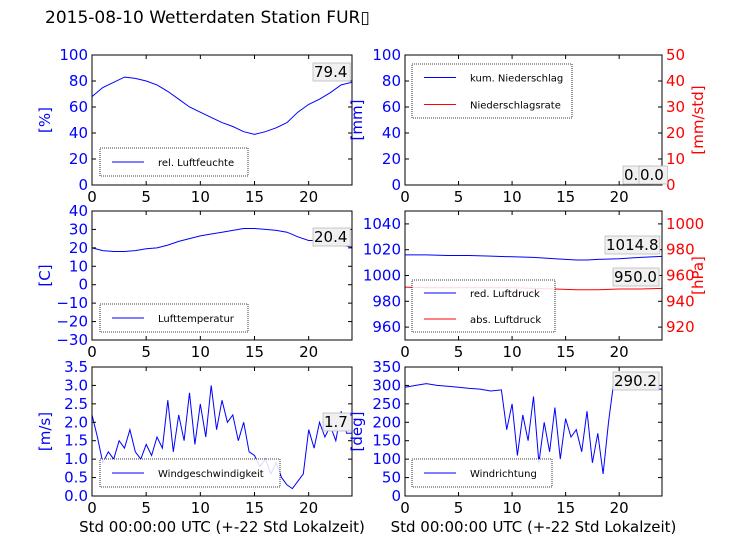  I want to click on winddirection-ytick-label: 350, so click(386, 367).